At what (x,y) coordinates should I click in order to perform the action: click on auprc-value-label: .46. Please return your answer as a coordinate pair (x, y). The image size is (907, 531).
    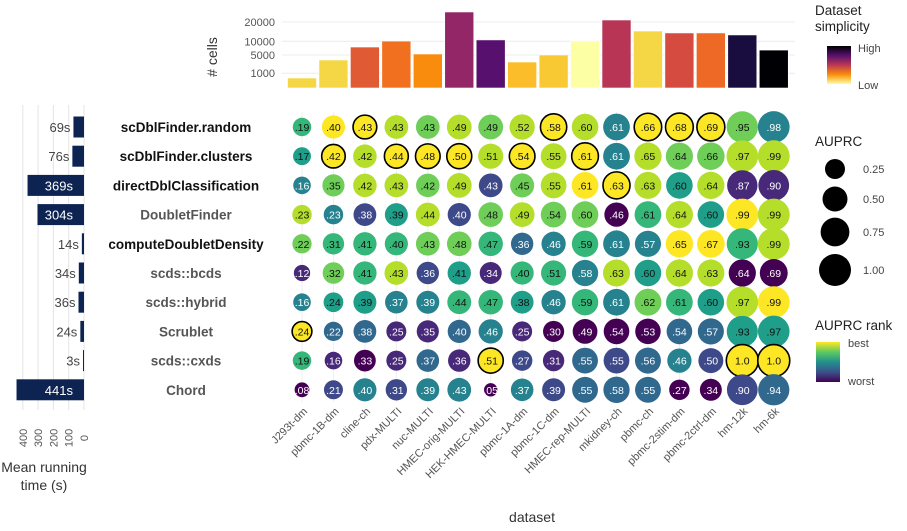
    Looking at the image, I should click on (616, 216).